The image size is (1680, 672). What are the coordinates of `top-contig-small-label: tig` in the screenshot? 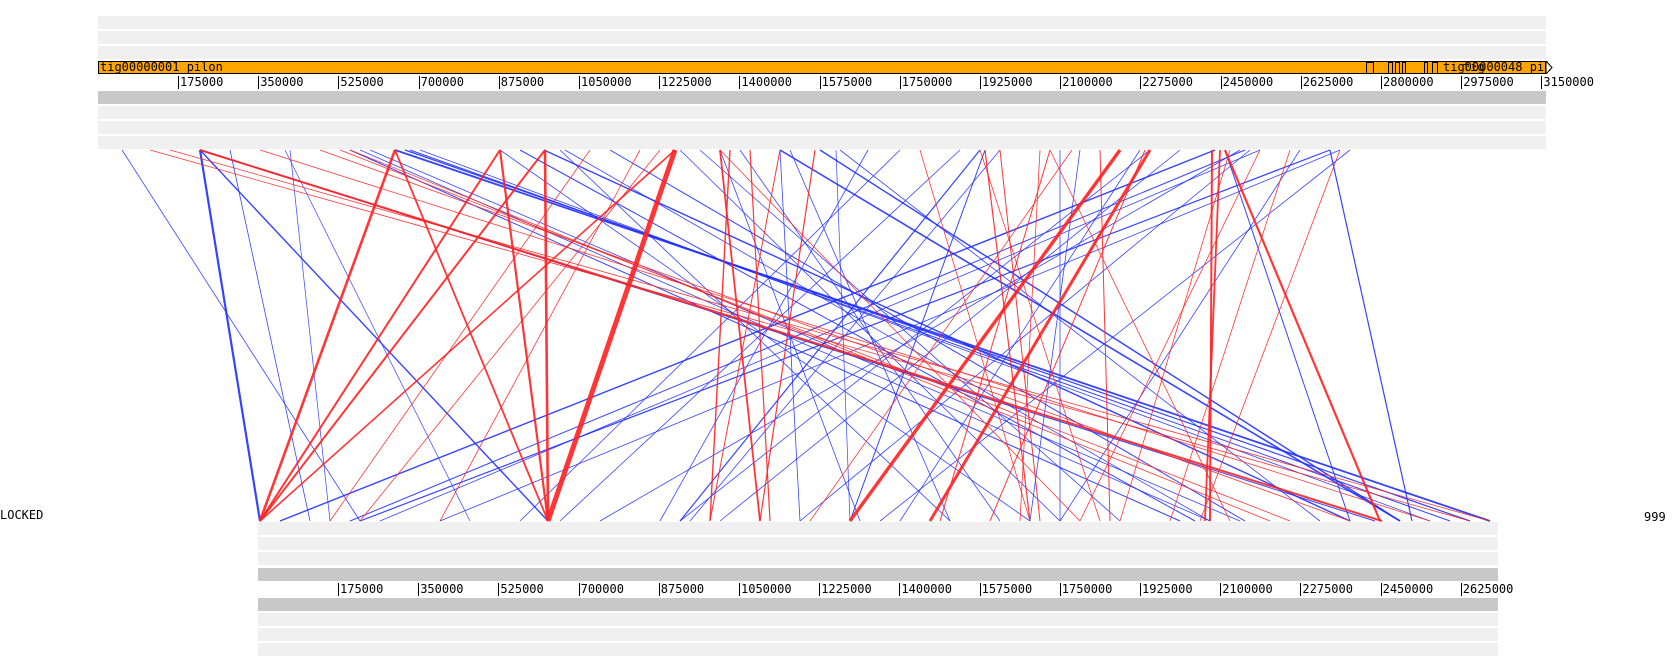 It's located at (1474, 67).